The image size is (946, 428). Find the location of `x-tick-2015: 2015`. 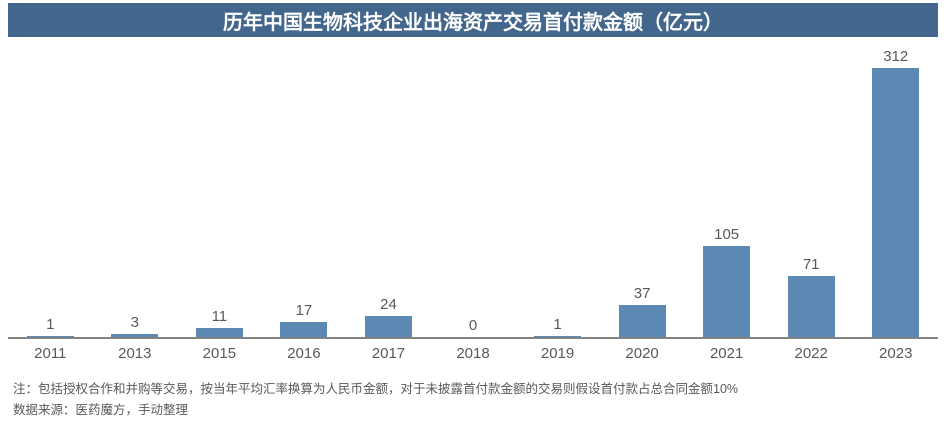

x-tick-2015: 2015 is located at coordinates (219, 353).